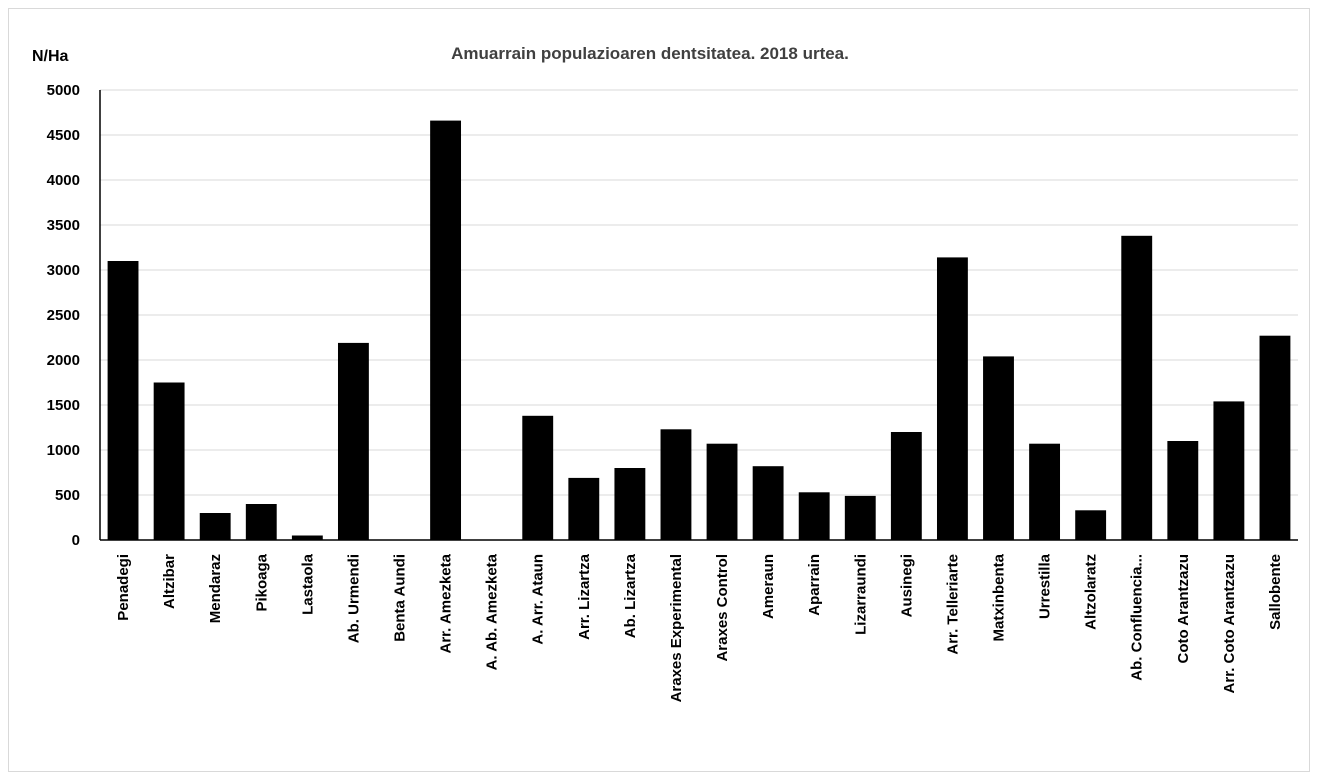 This screenshot has width=1319, height=778. What do you see at coordinates (400, 598) in the screenshot?
I see `x-tick-label: Benta Aundi` at bounding box center [400, 598].